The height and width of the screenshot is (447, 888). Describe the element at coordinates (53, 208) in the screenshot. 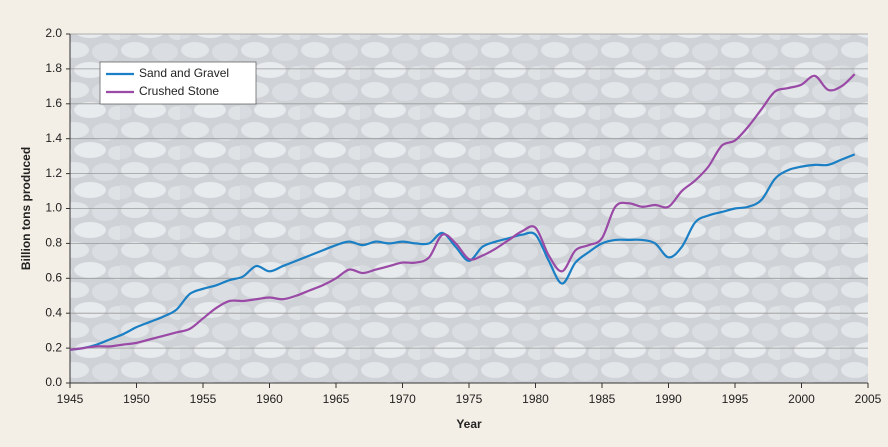

I see `y-tick-label: 1.0` at that location.